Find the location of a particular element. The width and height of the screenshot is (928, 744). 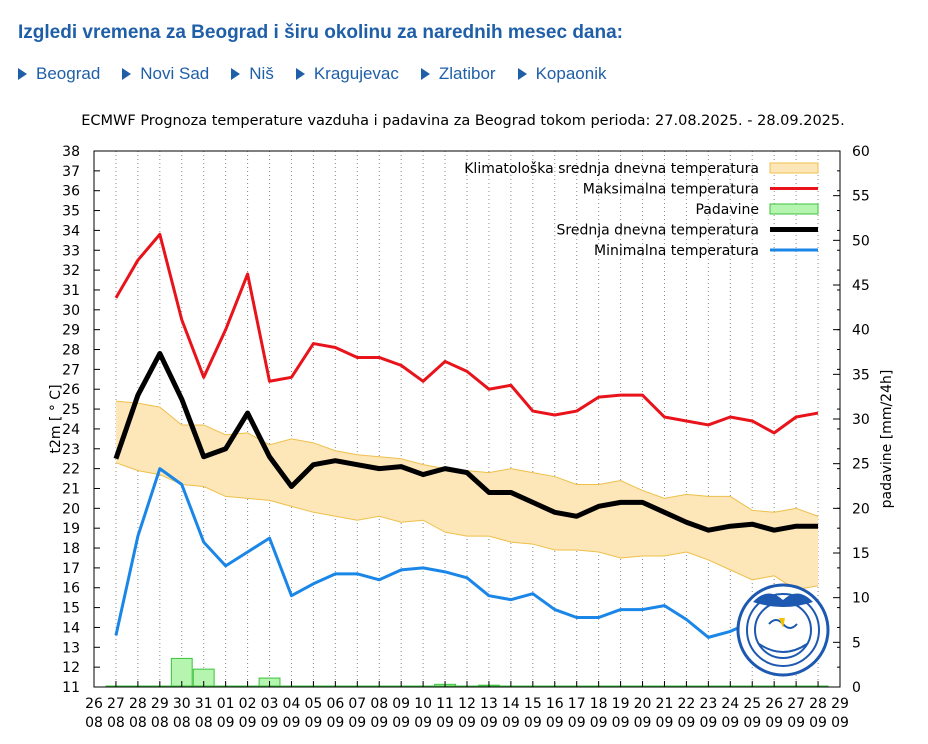

x-tick-label-day: 08 is located at coordinates (379, 704).